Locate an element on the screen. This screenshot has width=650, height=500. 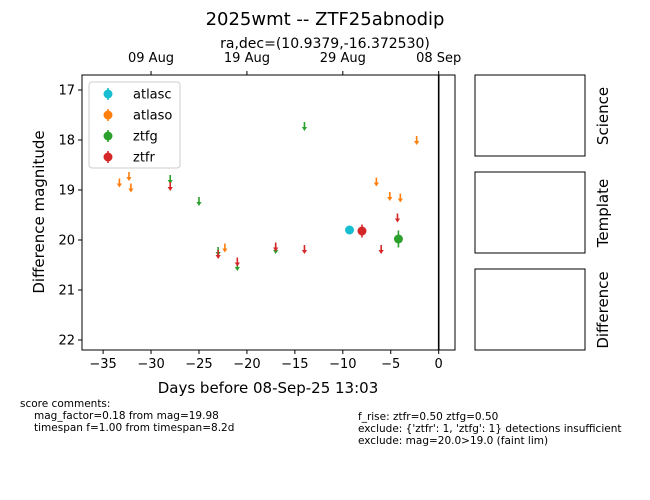
top-tick-label: 29 Aug is located at coordinates (343, 58).